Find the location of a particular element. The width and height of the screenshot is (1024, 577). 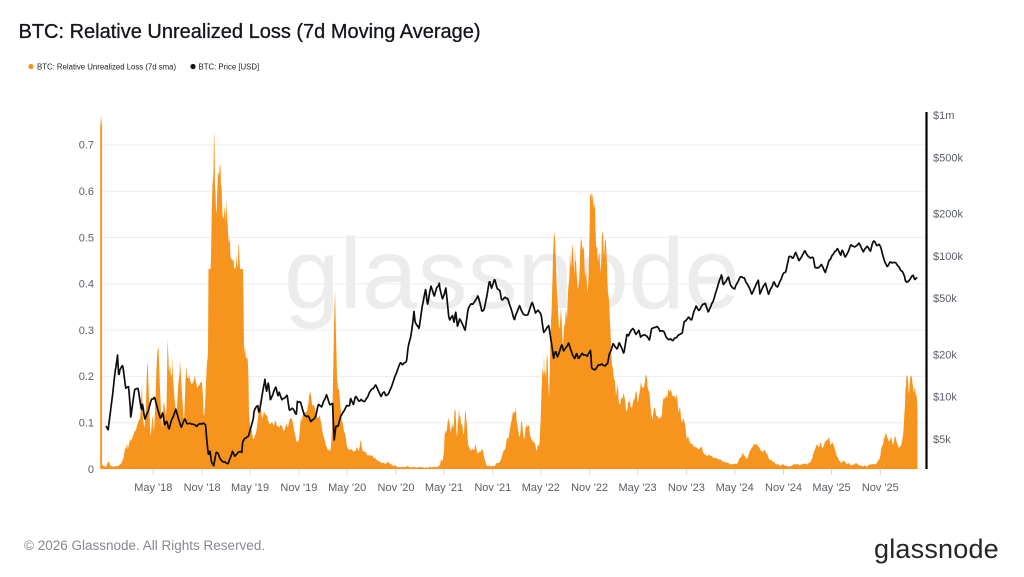

svg-text: May '22 is located at coordinates (541, 488).